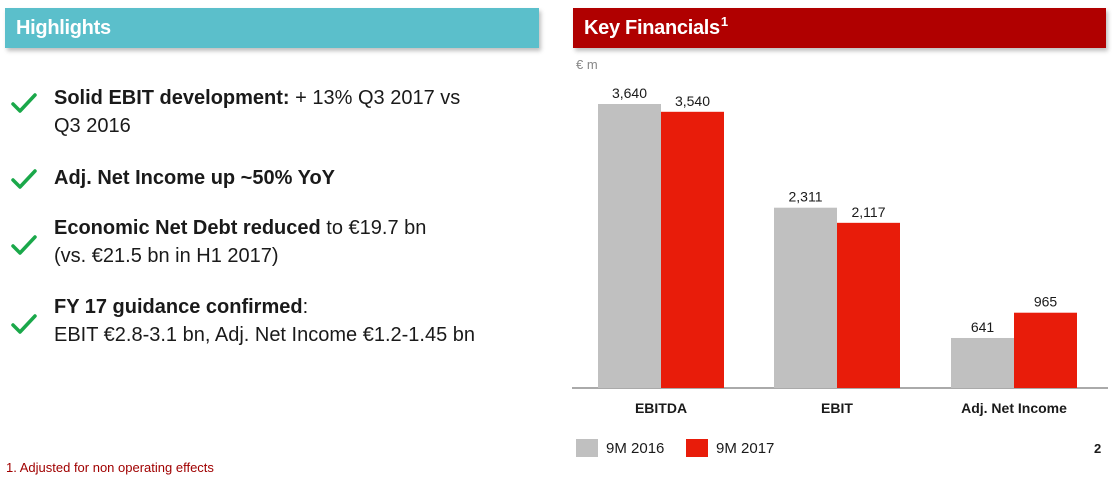 Image resolution: width=1112 pixels, height=482 pixels. I want to click on footnote: 1. Adjusted for non operating effects, so click(110, 467).